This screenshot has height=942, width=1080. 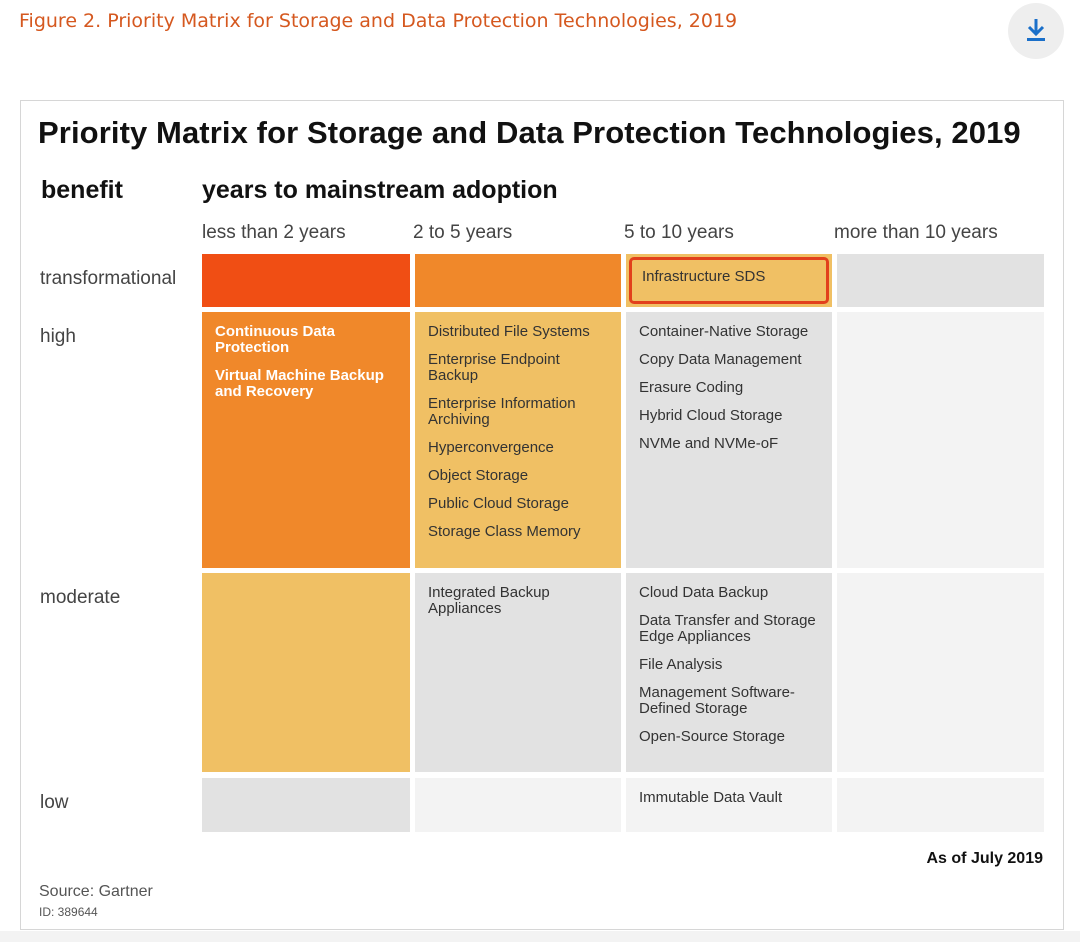 I want to click on technology-item: Public Cloud Storage, so click(x=498, y=503).